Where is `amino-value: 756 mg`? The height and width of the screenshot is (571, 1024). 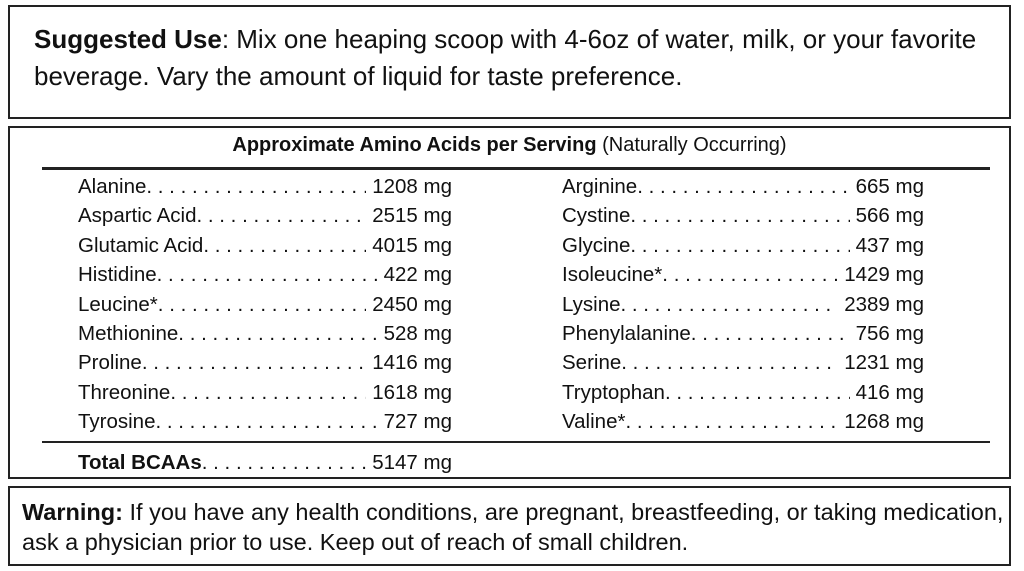 amino-value: 756 mg is located at coordinates (889, 333).